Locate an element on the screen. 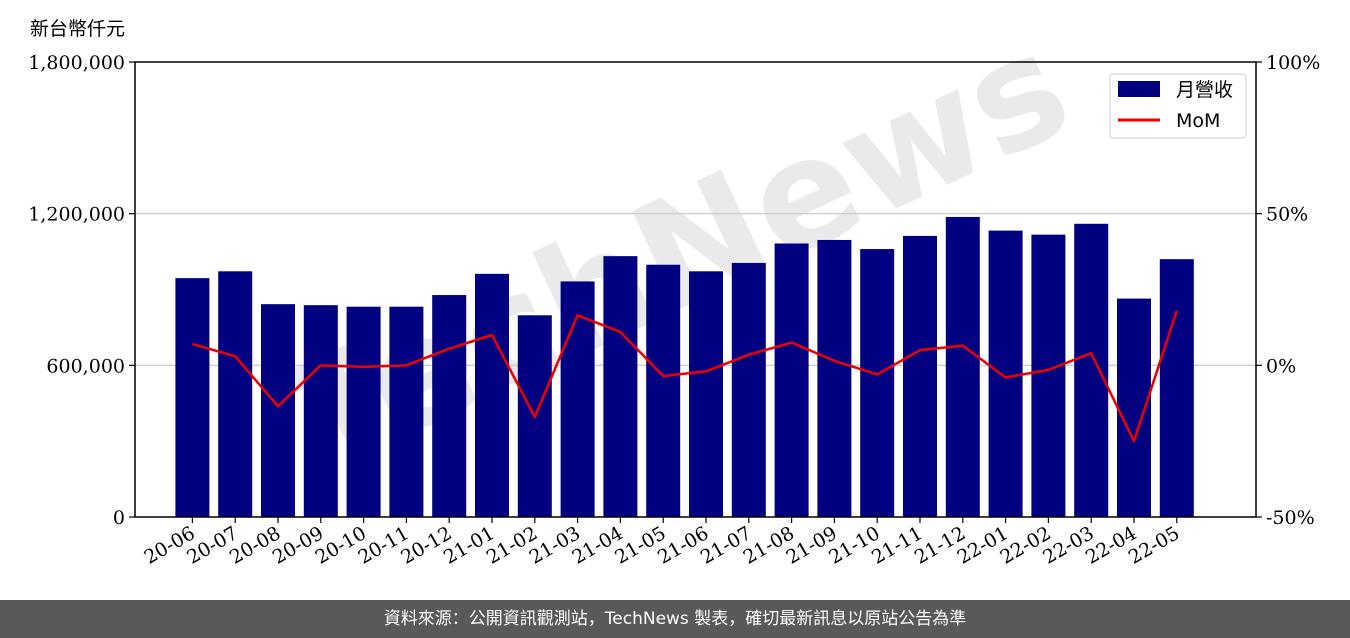  left-y-axis: 0 600,000 1,200,000 1,800,000 is located at coordinates (81, 290).